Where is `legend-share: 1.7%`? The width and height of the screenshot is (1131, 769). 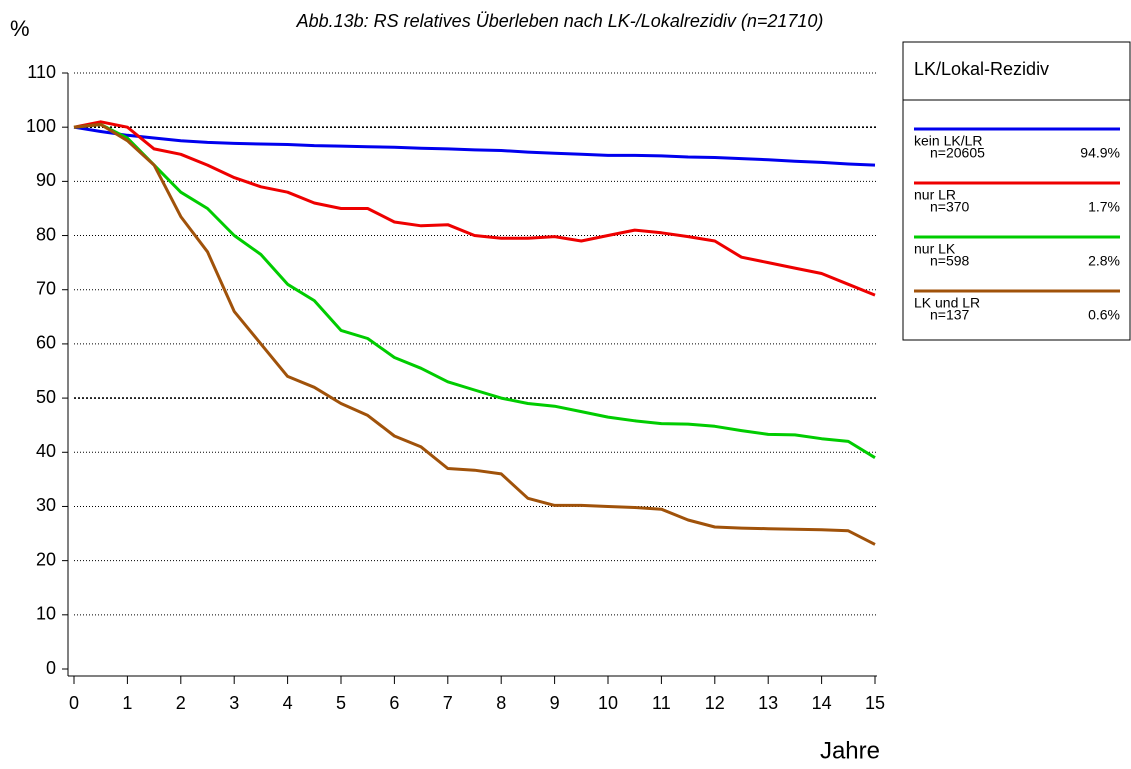
legend-share: 1.7% is located at coordinates (1104, 207).